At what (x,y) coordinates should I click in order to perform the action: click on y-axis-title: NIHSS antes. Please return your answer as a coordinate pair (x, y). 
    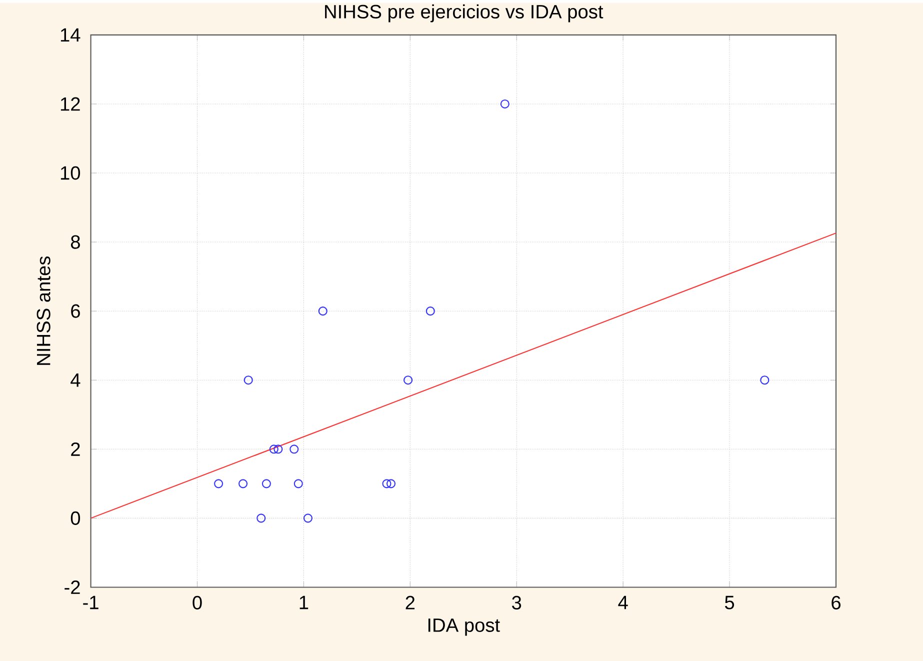
    Looking at the image, I should click on (43, 310).